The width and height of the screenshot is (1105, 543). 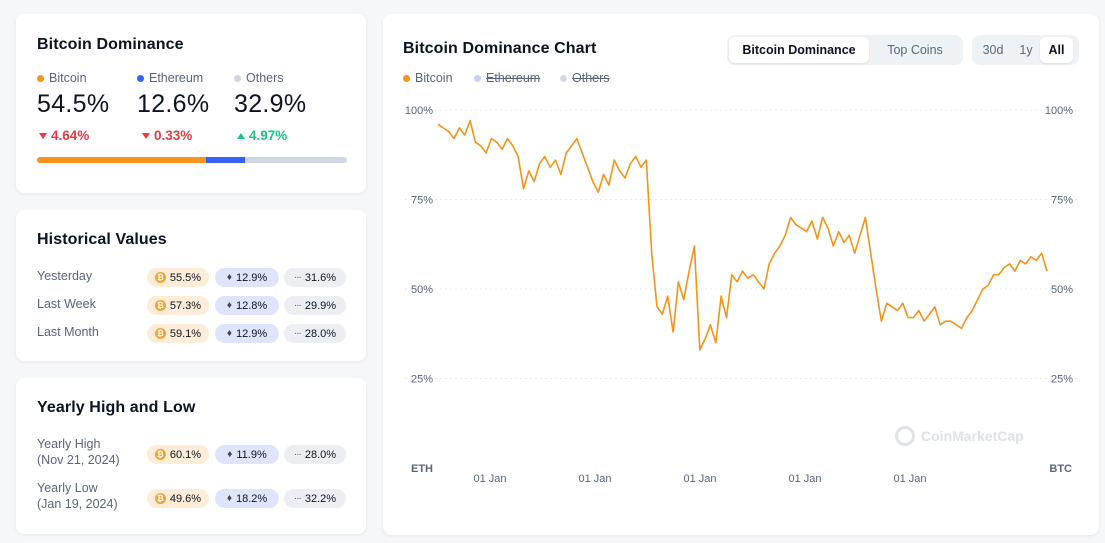 What do you see at coordinates (77, 504) in the screenshot?
I see `yearly-low-date: (Jan 19, 2024)` at bounding box center [77, 504].